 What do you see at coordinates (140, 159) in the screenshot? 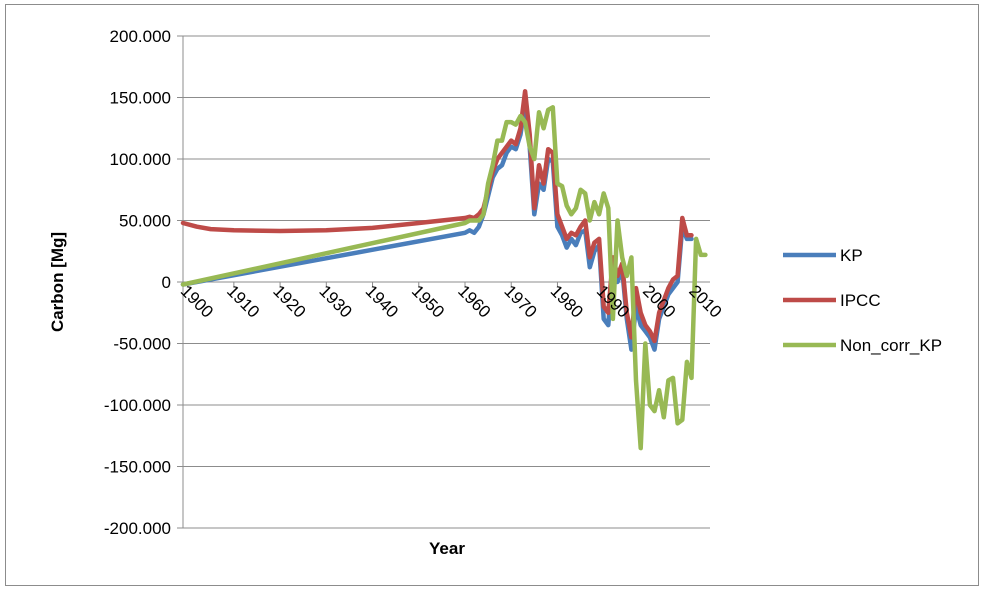
I see `y-tick-label: 100.000` at bounding box center [140, 159].